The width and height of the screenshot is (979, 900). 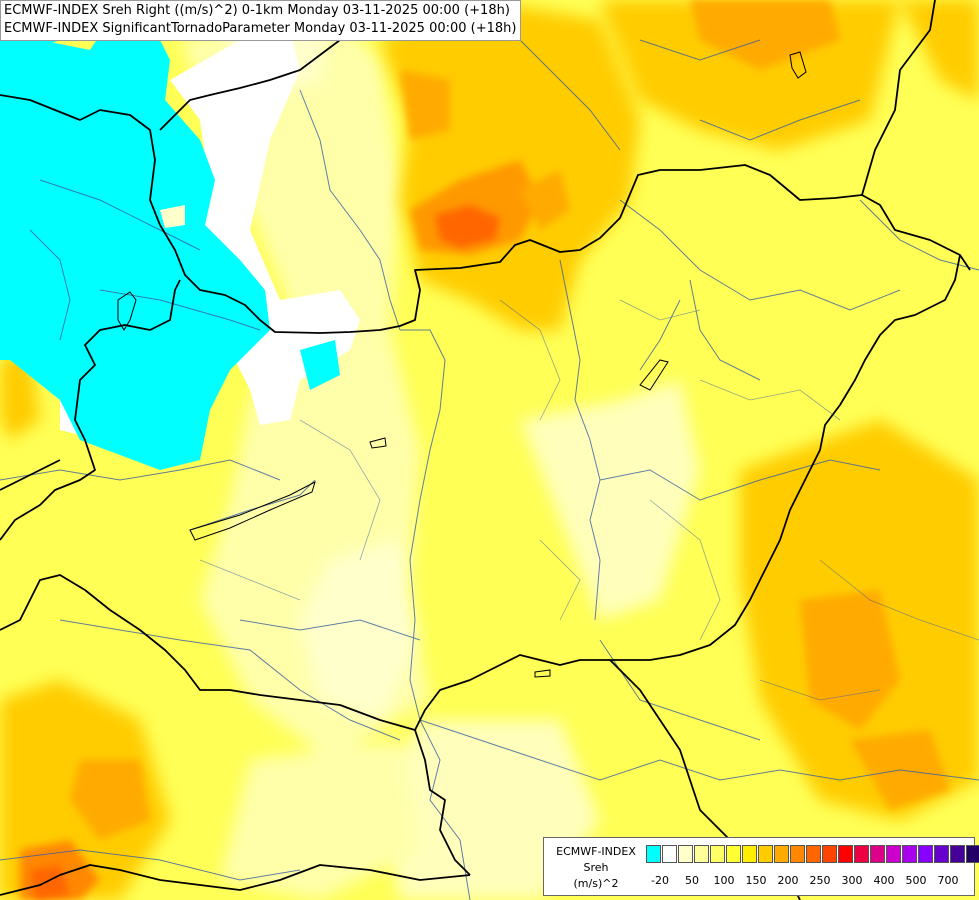 I want to click on legend-ticks: -20 50 100 150 200 250 300 400 500 700, so click(x=811, y=882).